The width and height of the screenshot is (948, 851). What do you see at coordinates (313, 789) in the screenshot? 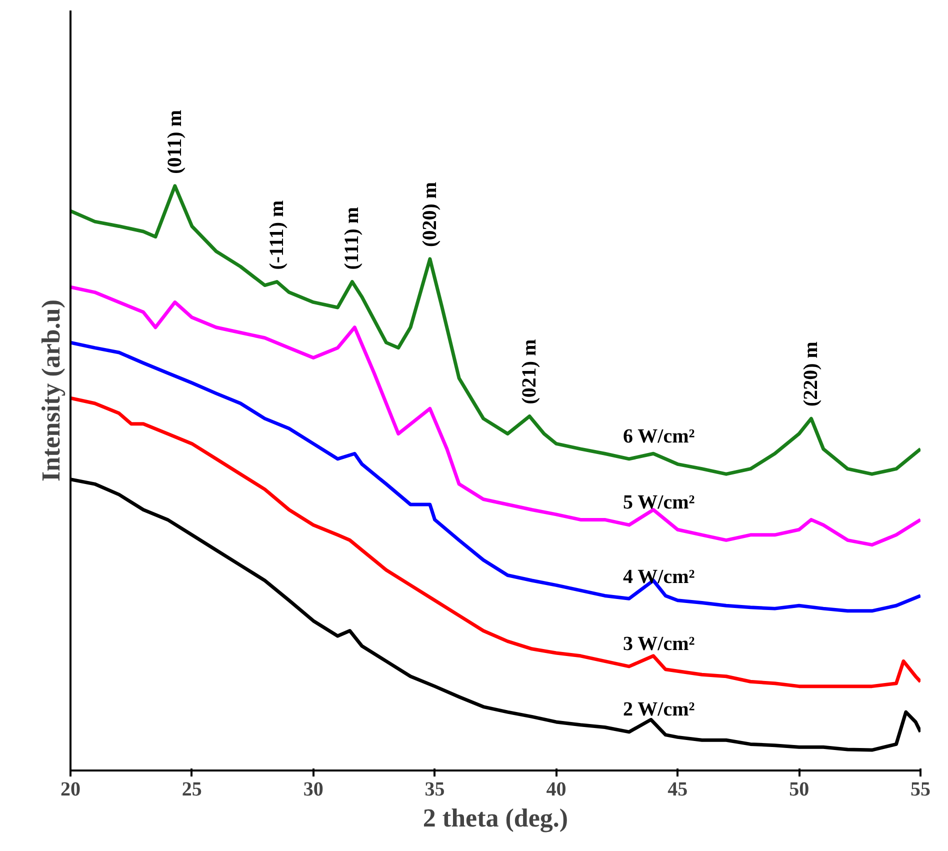
I see `x-tick-label: 30` at bounding box center [313, 789].